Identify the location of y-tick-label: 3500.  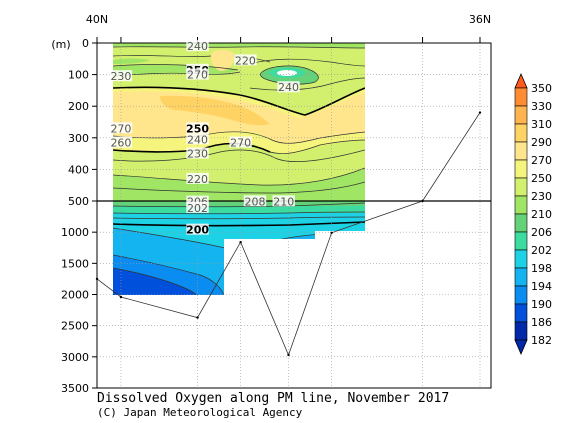
(75, 388).